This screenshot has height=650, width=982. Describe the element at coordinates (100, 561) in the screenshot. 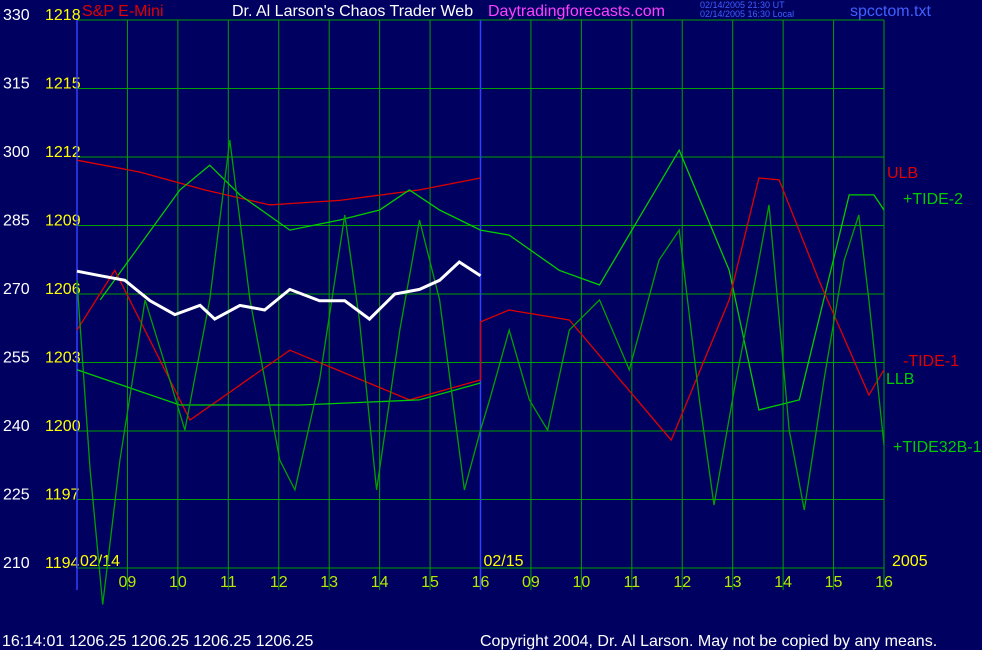

I see `day-label: 02/14` at that location.